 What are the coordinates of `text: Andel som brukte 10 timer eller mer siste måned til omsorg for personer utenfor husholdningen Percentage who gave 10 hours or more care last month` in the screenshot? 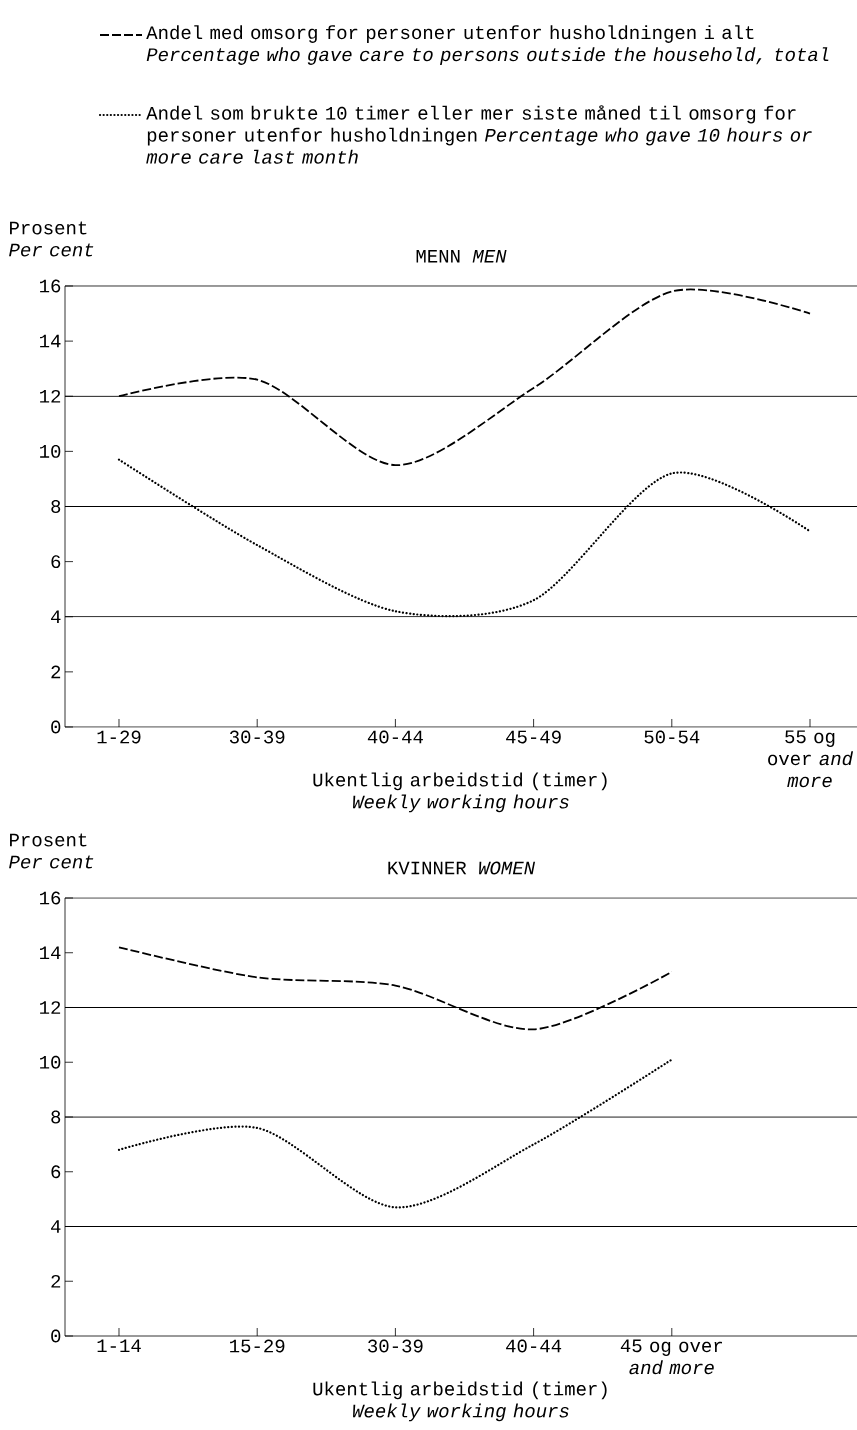 It's located at (479, 134).